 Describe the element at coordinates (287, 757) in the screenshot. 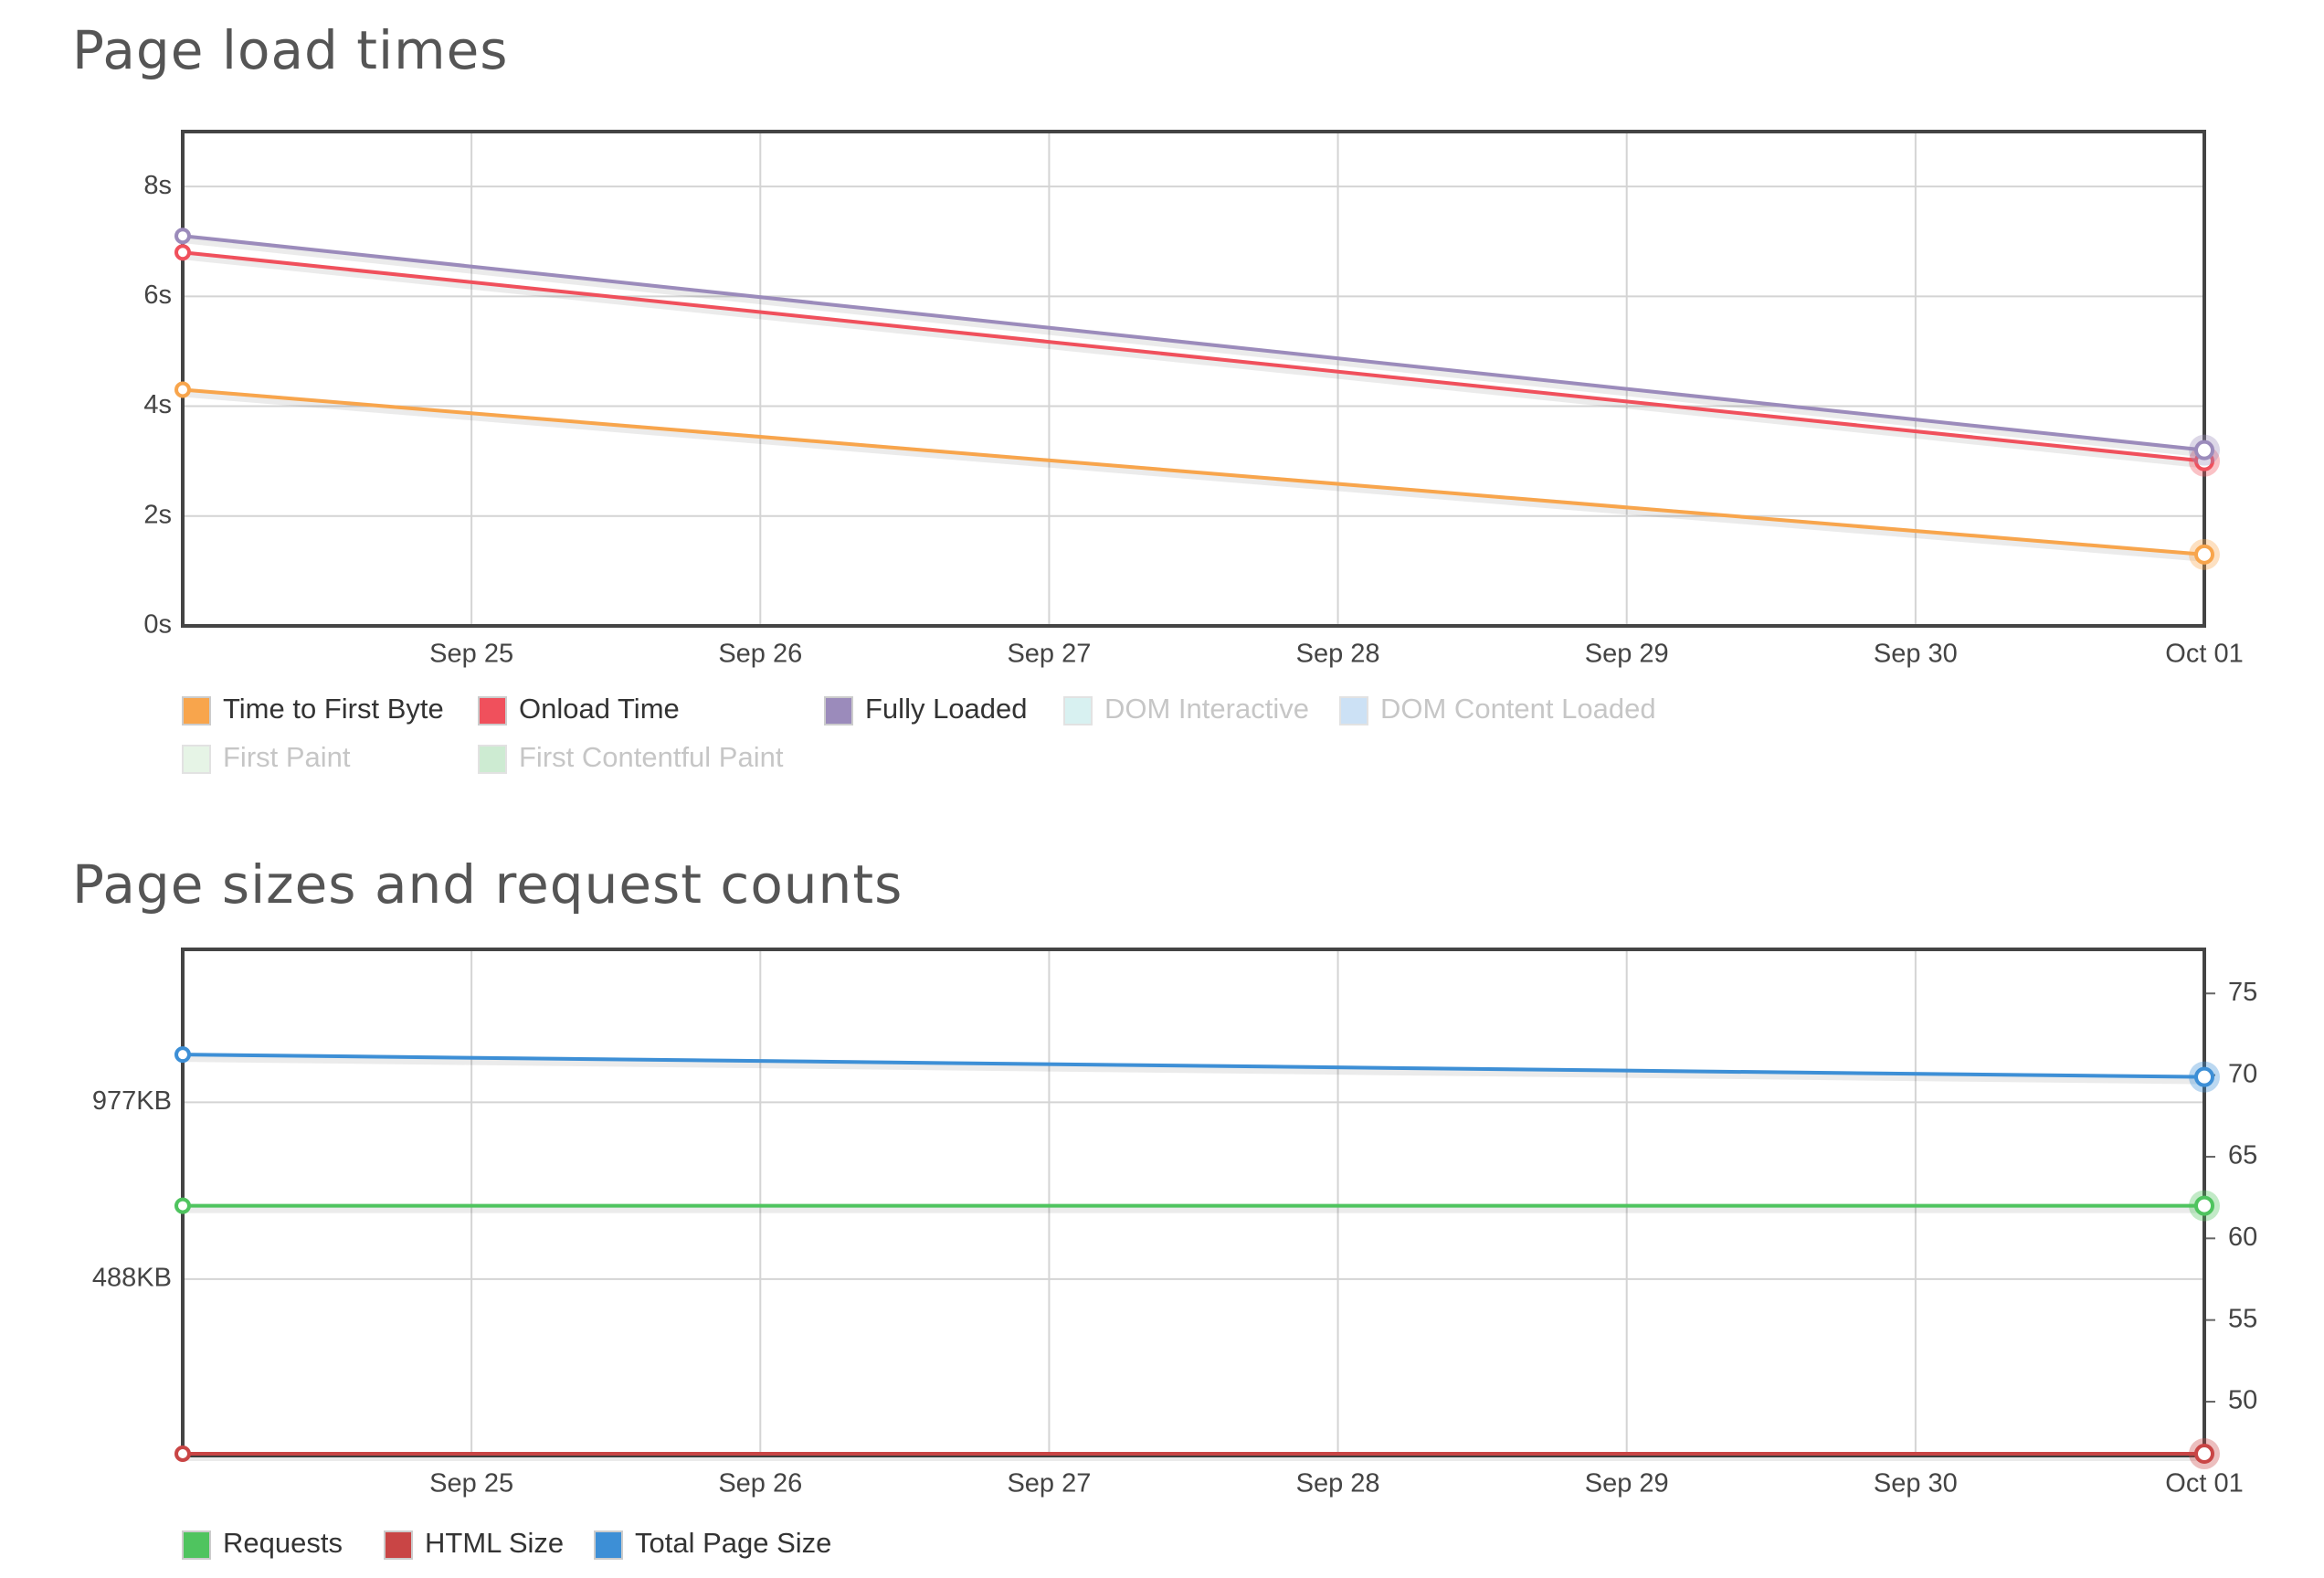

I see `legend-label: First Paint` at that location.